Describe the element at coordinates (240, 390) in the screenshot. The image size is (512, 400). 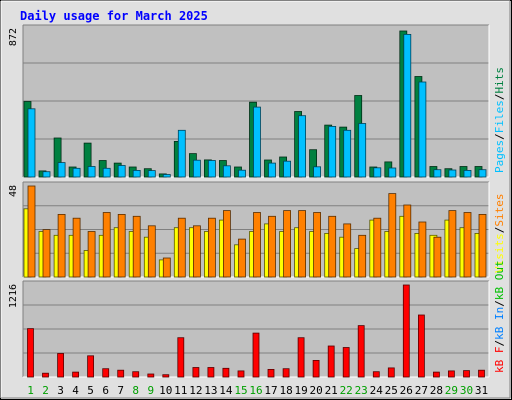
I see `tick-label-day-15: 15` at that location.